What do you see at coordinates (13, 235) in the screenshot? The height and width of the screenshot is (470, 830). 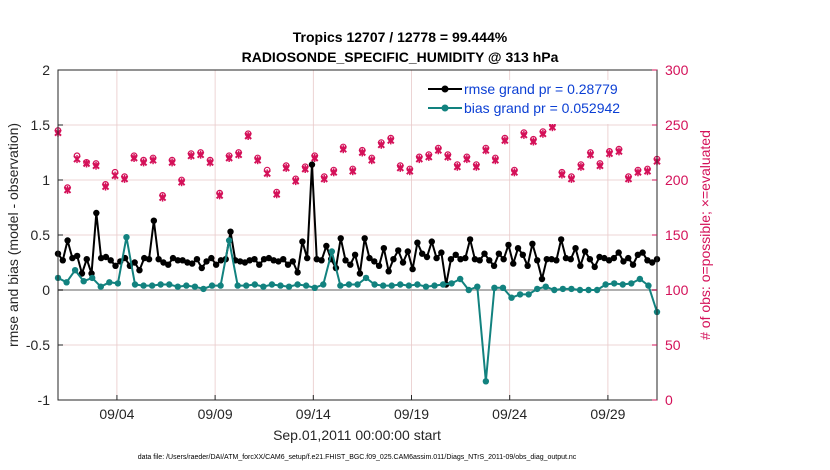 I see `y-axis-label-left: rmse and bias (model - observation)` at bounding box center [13, 235].